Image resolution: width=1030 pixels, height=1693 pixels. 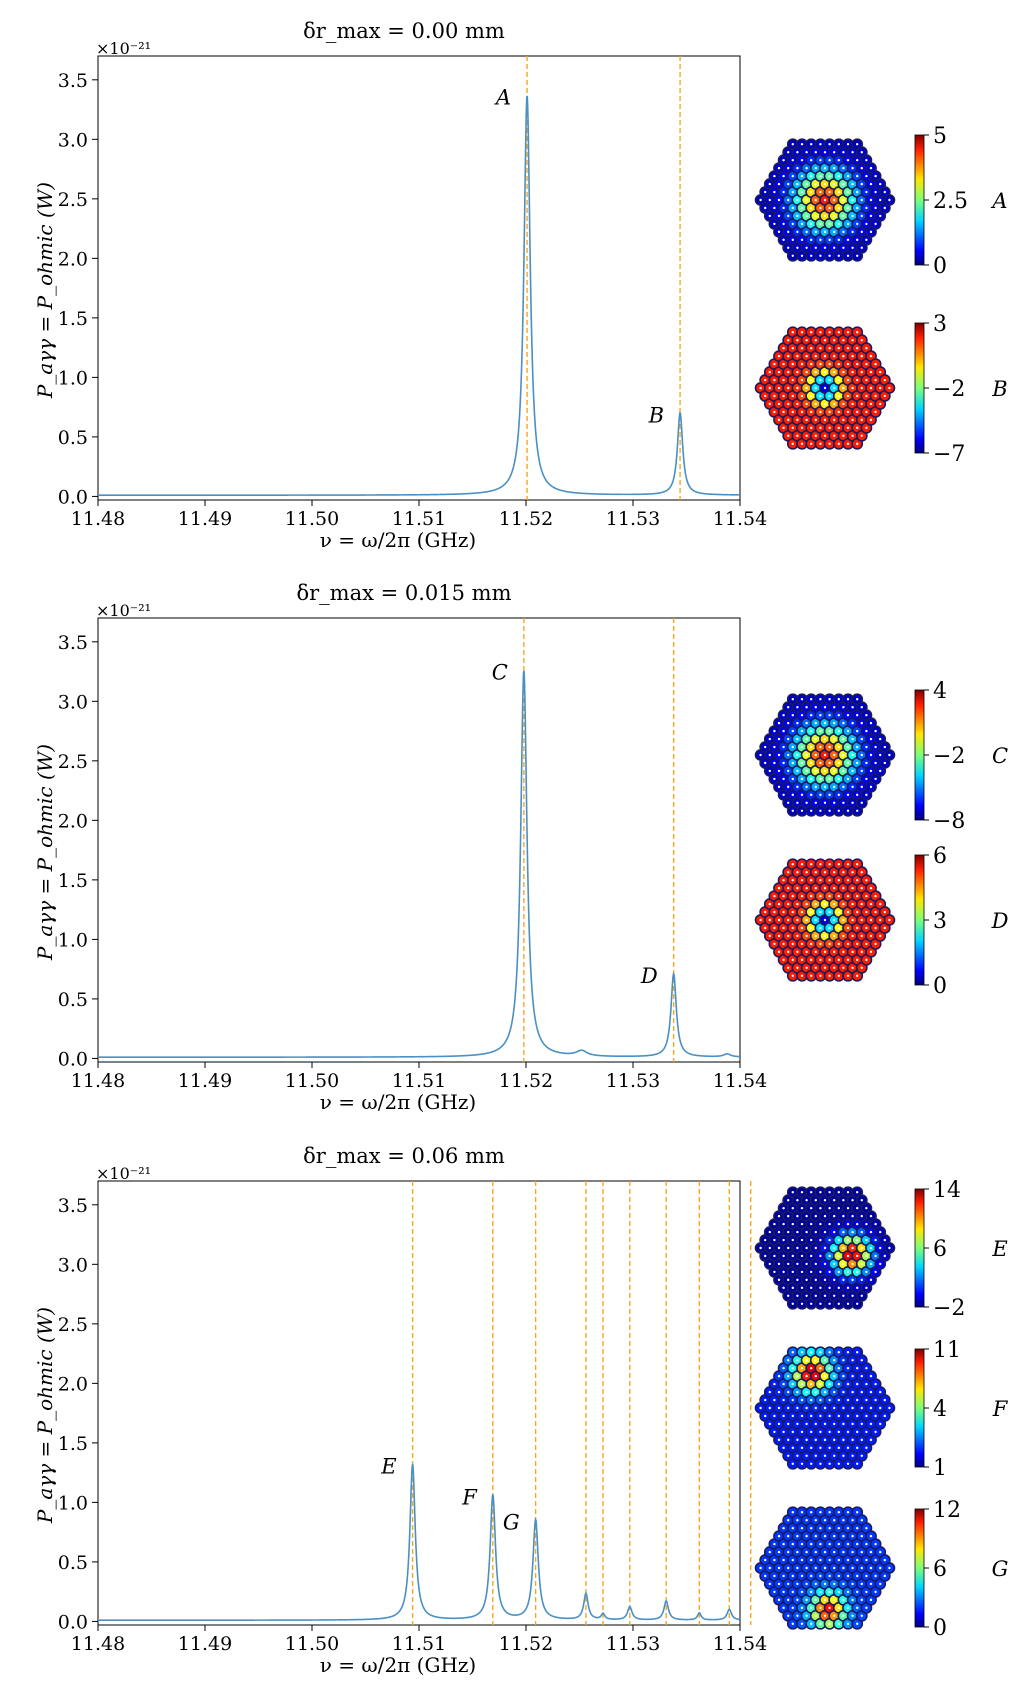 I want to click on mode-pattern-inset: 12 6 0 G, so click(x=881, y=1569).